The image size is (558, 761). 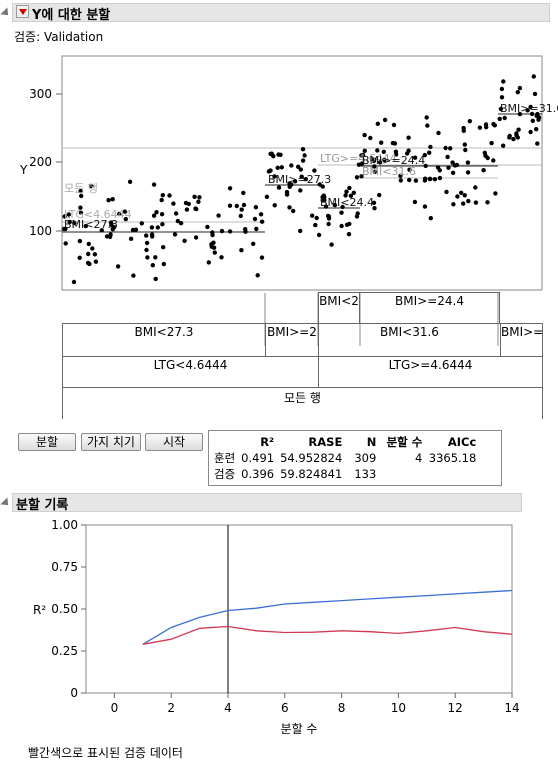 What do you see at coordinates (91, 224) in the screenshot?
I see `leaf-label: BMI<27.3` at bounding box center [91, 224].